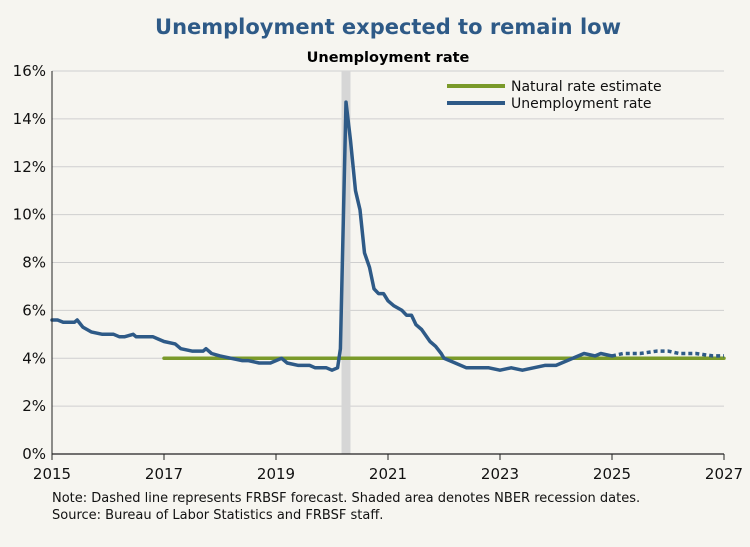  Describe the element at coordinates (724, 474) in the screenshot. I see `x-tick-2027: 2027` at that location.